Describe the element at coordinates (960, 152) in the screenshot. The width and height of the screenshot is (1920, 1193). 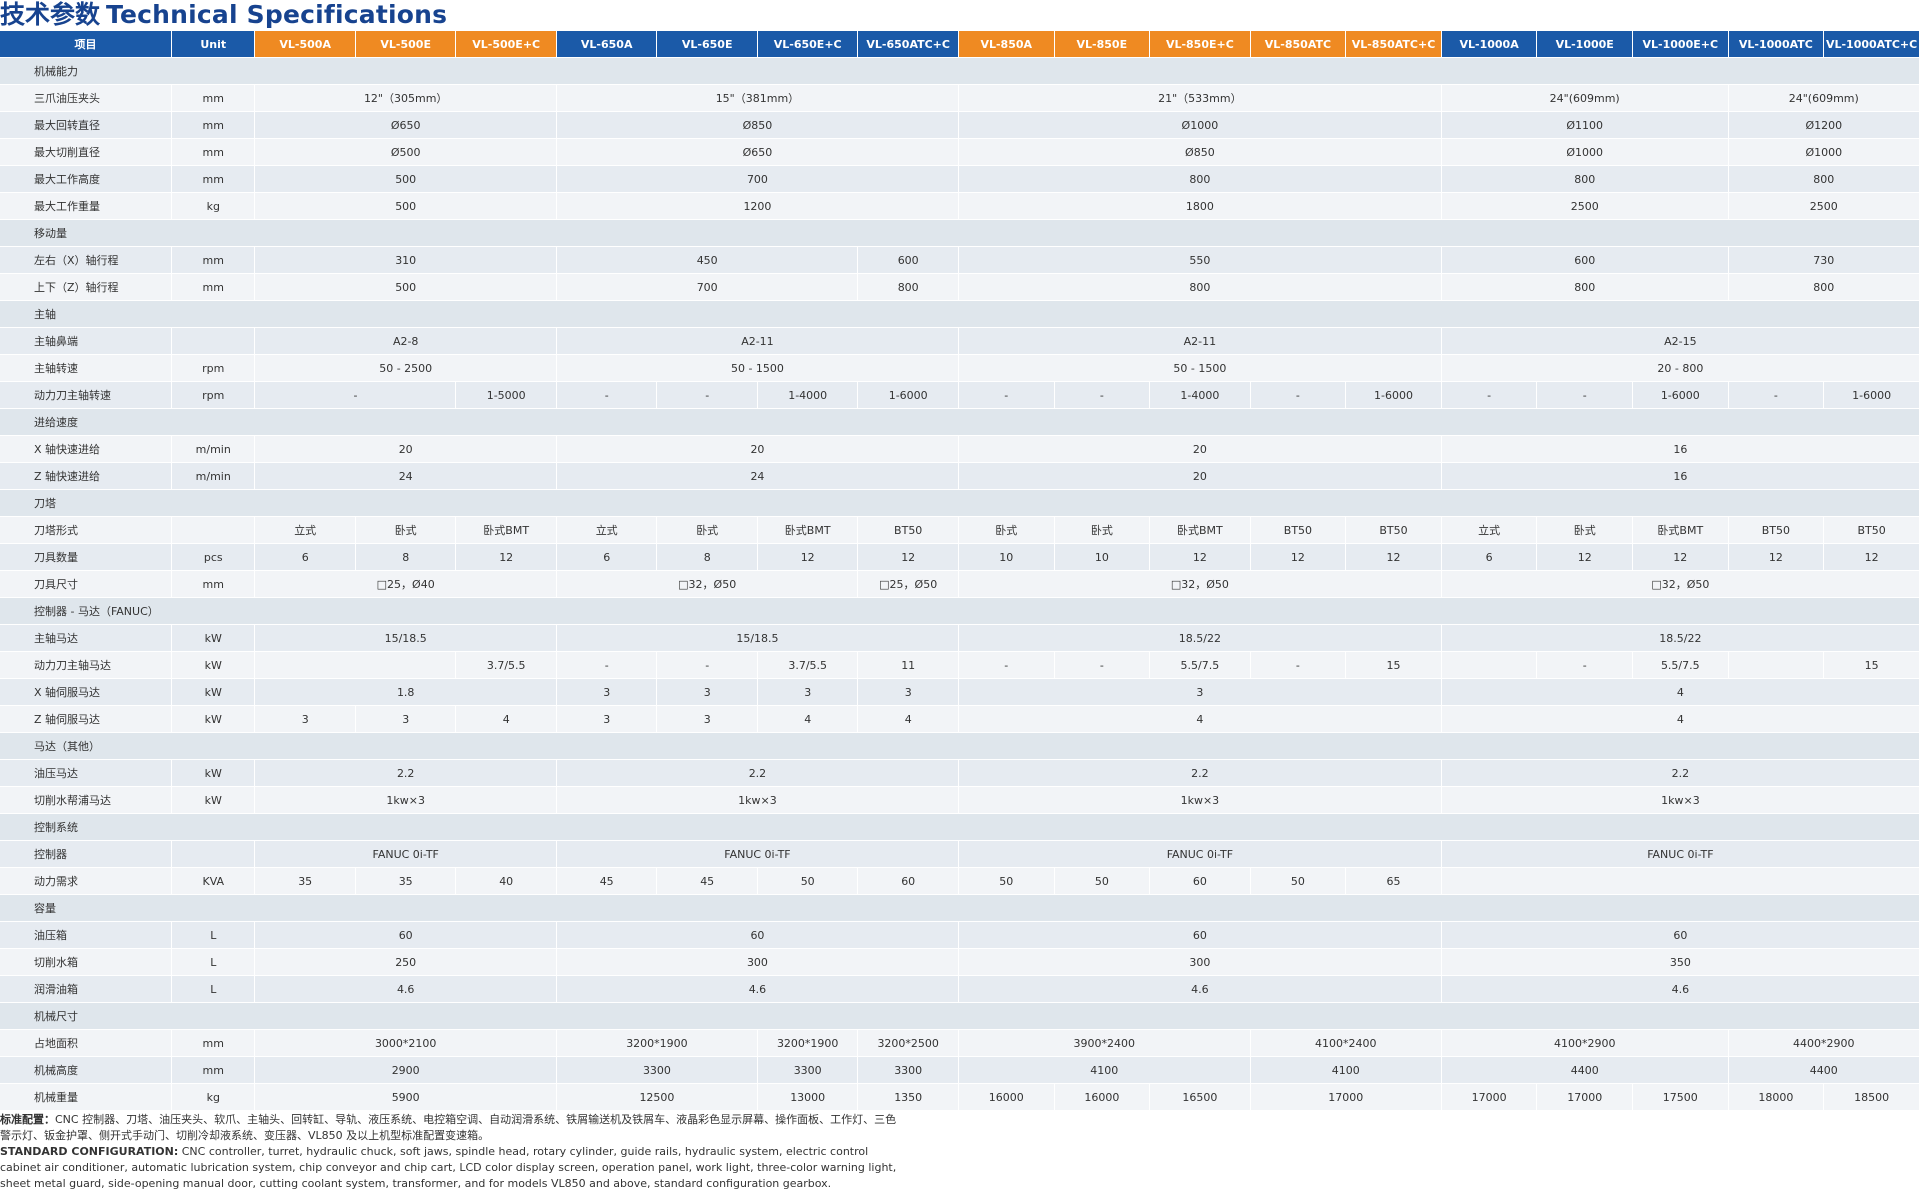
I see `spec-row: 最大切削直径 mm Ø500 Ø650 Ø850 Ø1000 Ø1000` at that location.